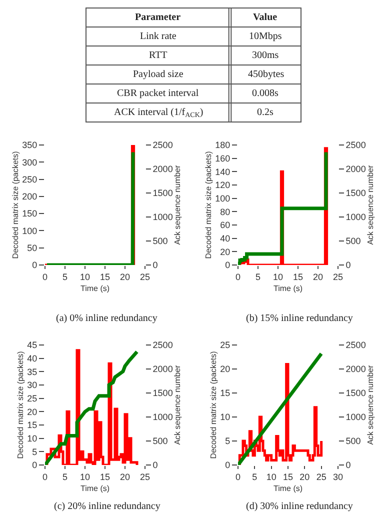  What do you see at coordinates (299, 506) in the screenshot?
I see `text: (d) 30% inline redundancy` at bounding box center [299, 506].